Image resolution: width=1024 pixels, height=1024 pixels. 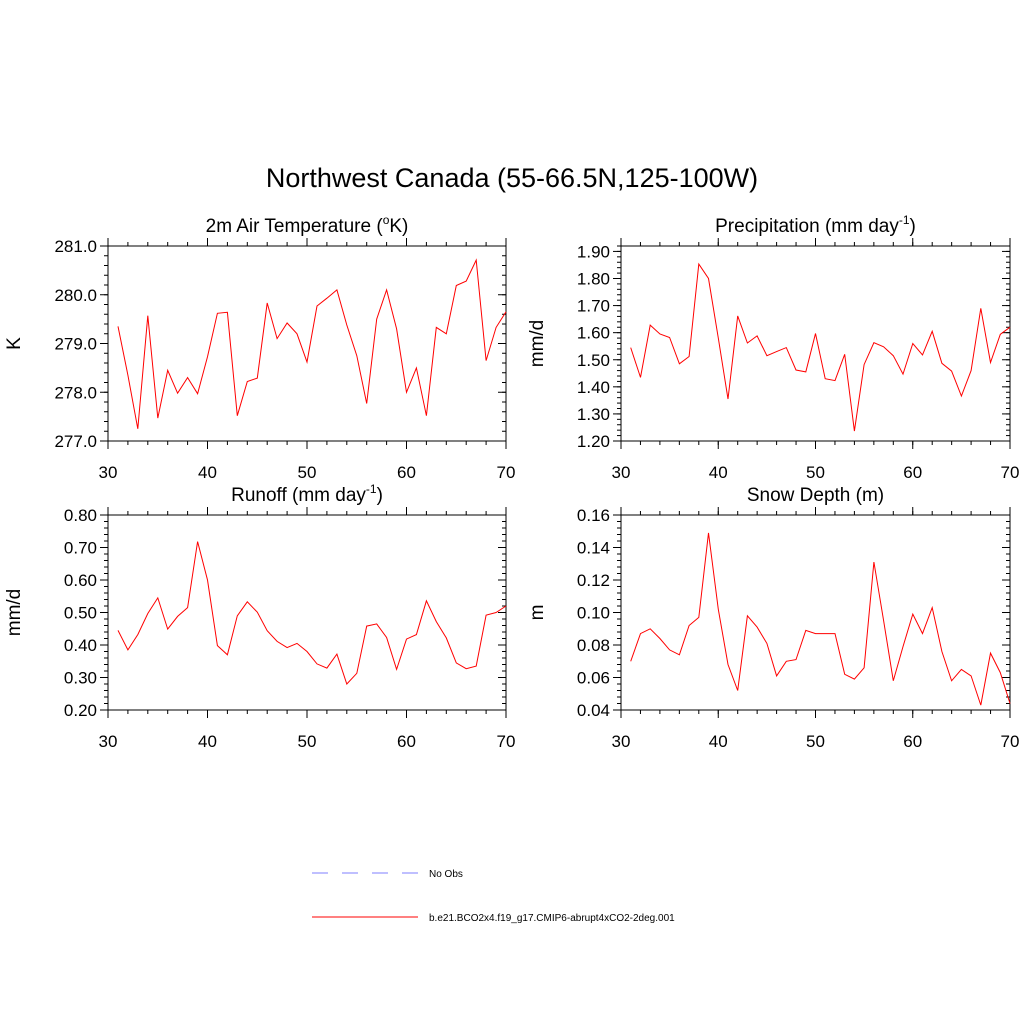 I want to click on y-tick-label: 0.10, so click(x=593, y=613).